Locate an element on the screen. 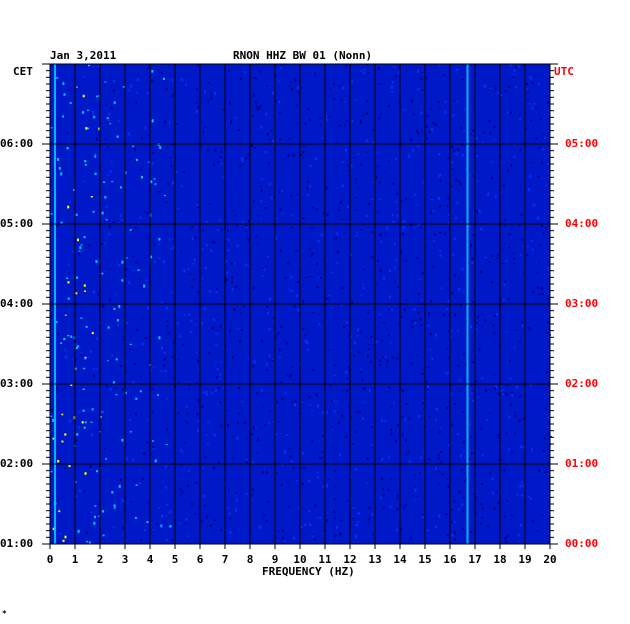 This screenshot has height=624, width=630. left-tick-label: 01:00 is located at coordinates (17, 543).